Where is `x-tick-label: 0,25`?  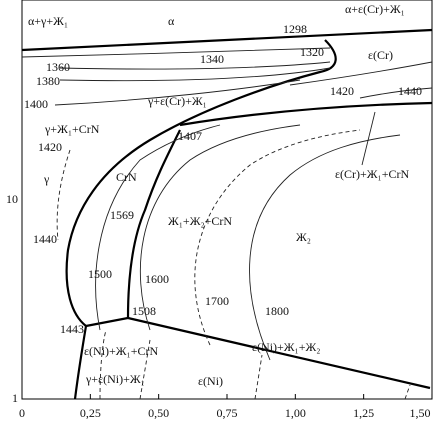 x-tick-label: 0,25 is located at coordinates (90, 413).